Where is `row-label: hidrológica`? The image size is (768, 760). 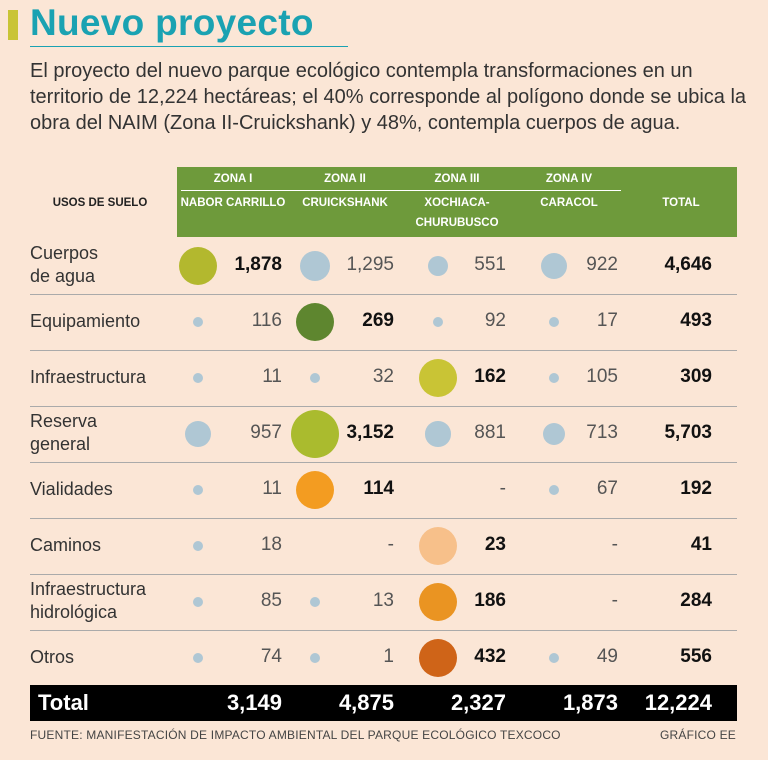
row-label: hidrológica is located at coordinates (74, 612).